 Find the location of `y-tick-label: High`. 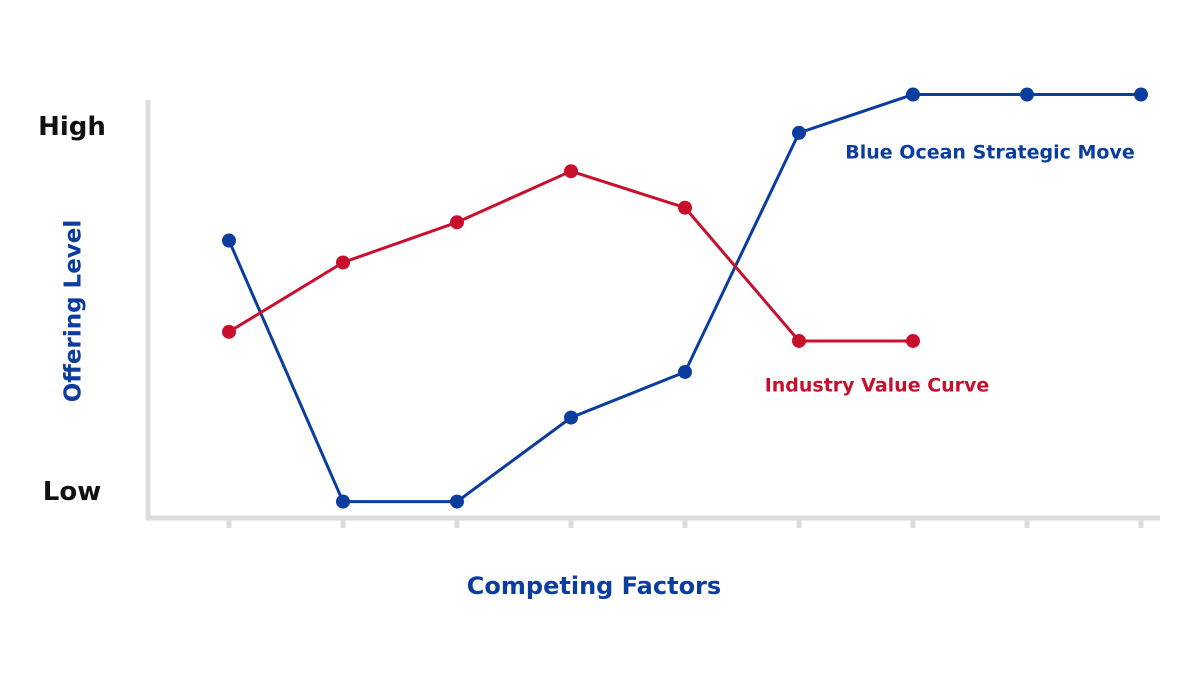

y-tick-label: High is located at coordinates (72, 127).